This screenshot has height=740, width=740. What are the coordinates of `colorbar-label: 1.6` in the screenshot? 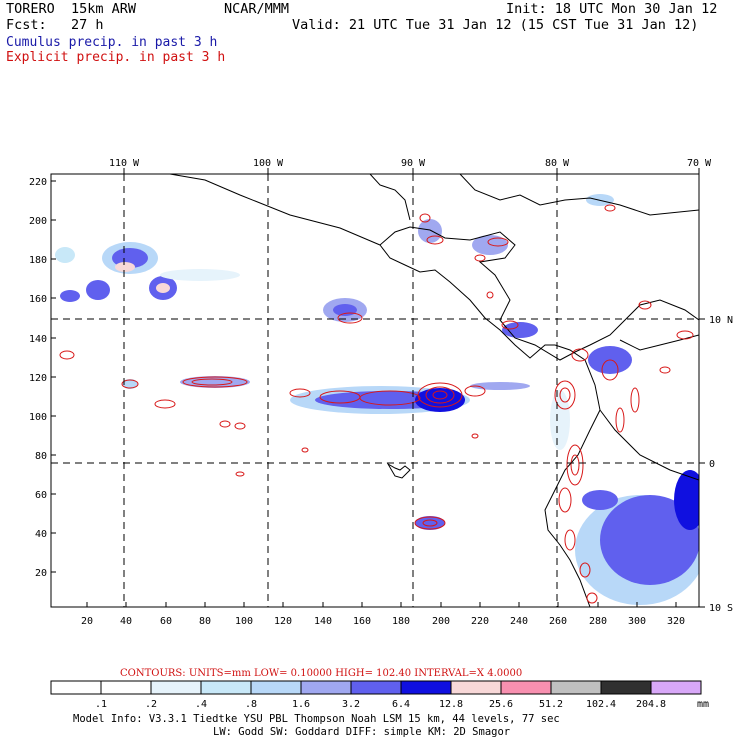 It's located at (301, 704).